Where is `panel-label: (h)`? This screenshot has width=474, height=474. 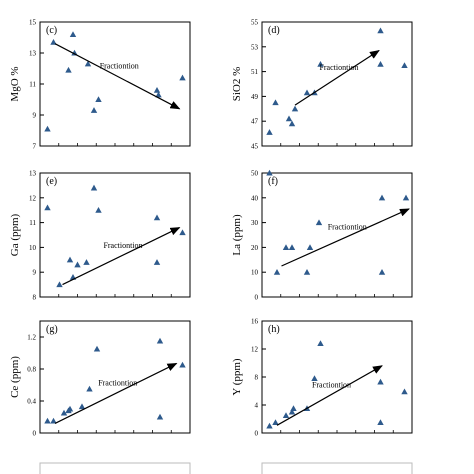
panel-label: (h) is located at coordinates (274, 329).